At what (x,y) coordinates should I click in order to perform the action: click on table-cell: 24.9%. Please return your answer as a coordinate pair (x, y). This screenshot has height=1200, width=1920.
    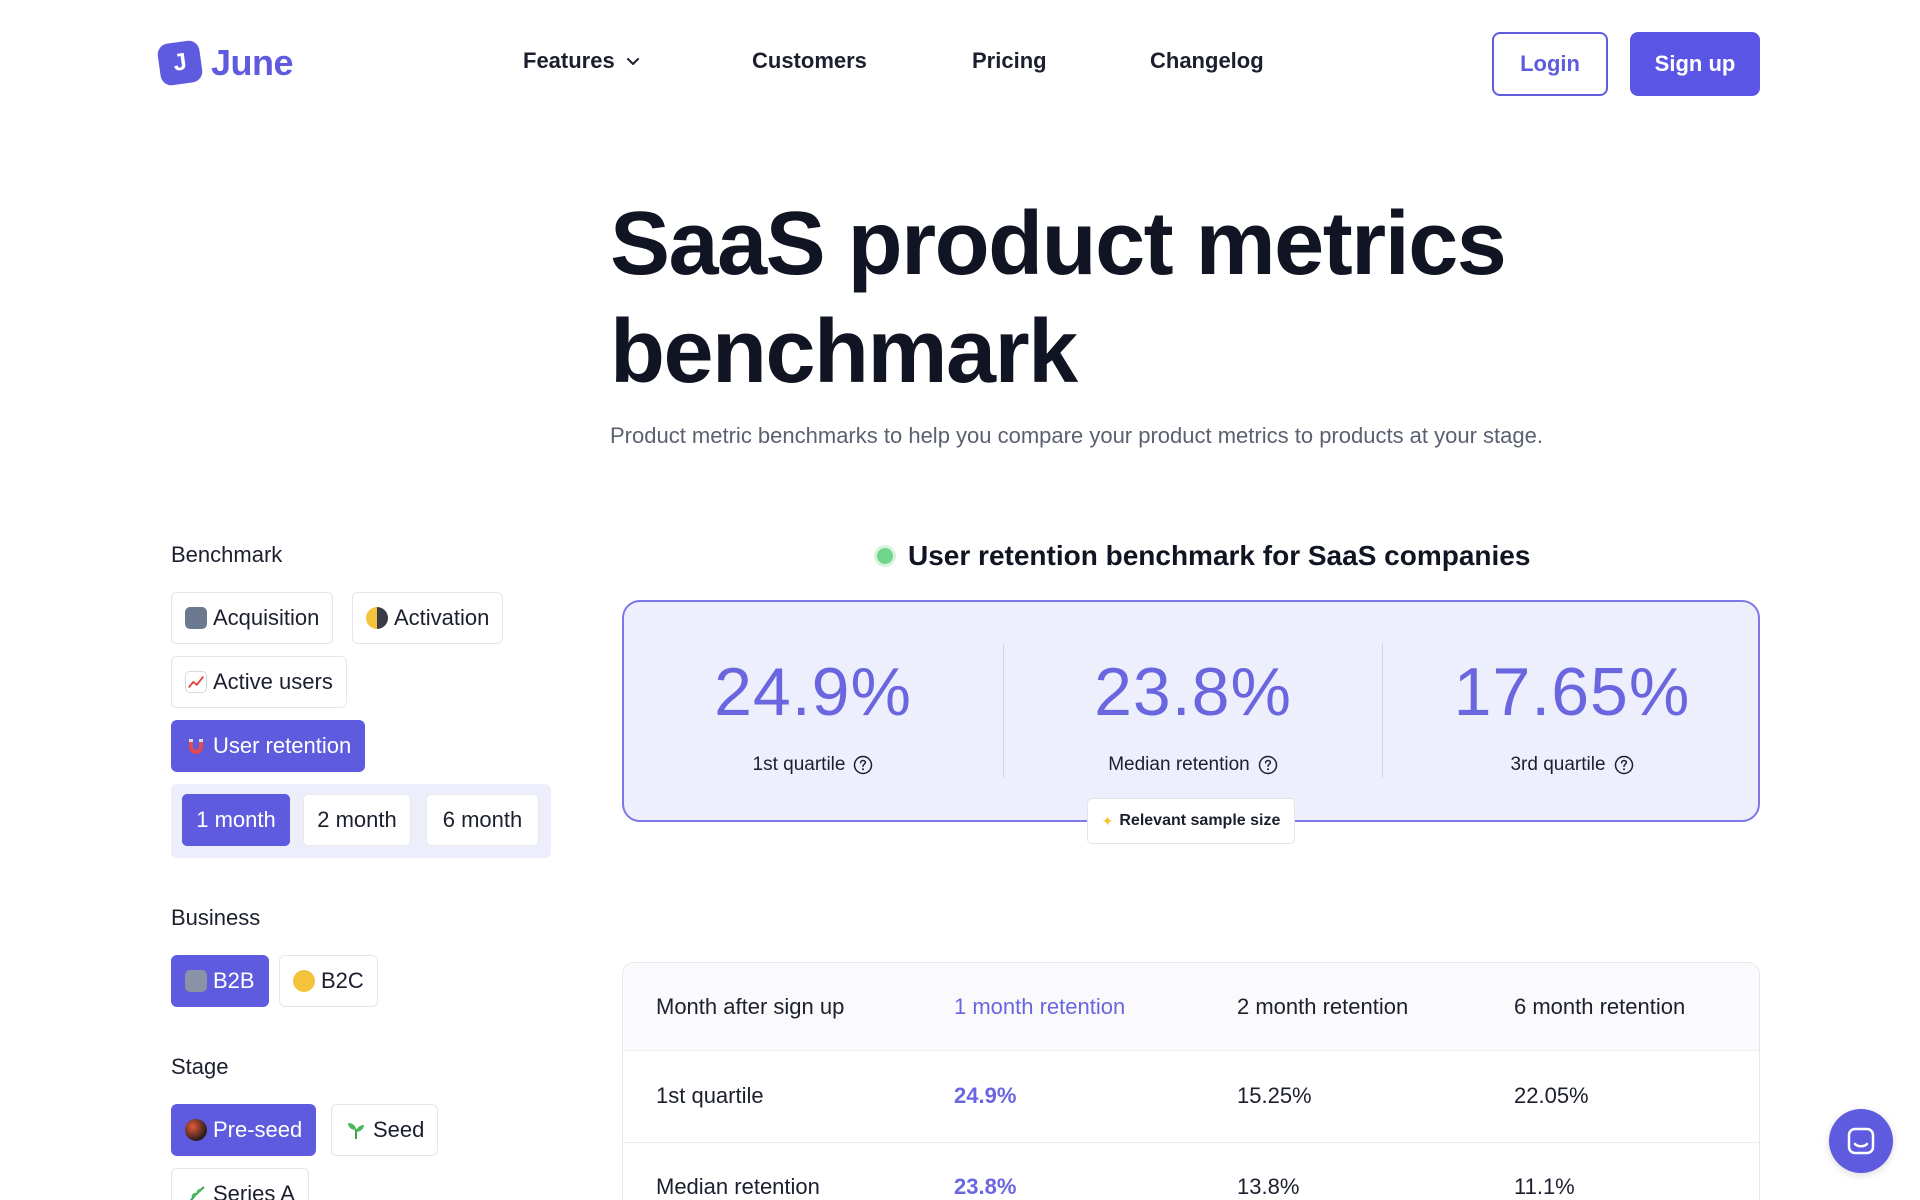
    Looking at the image, I should click on (985, 1095).